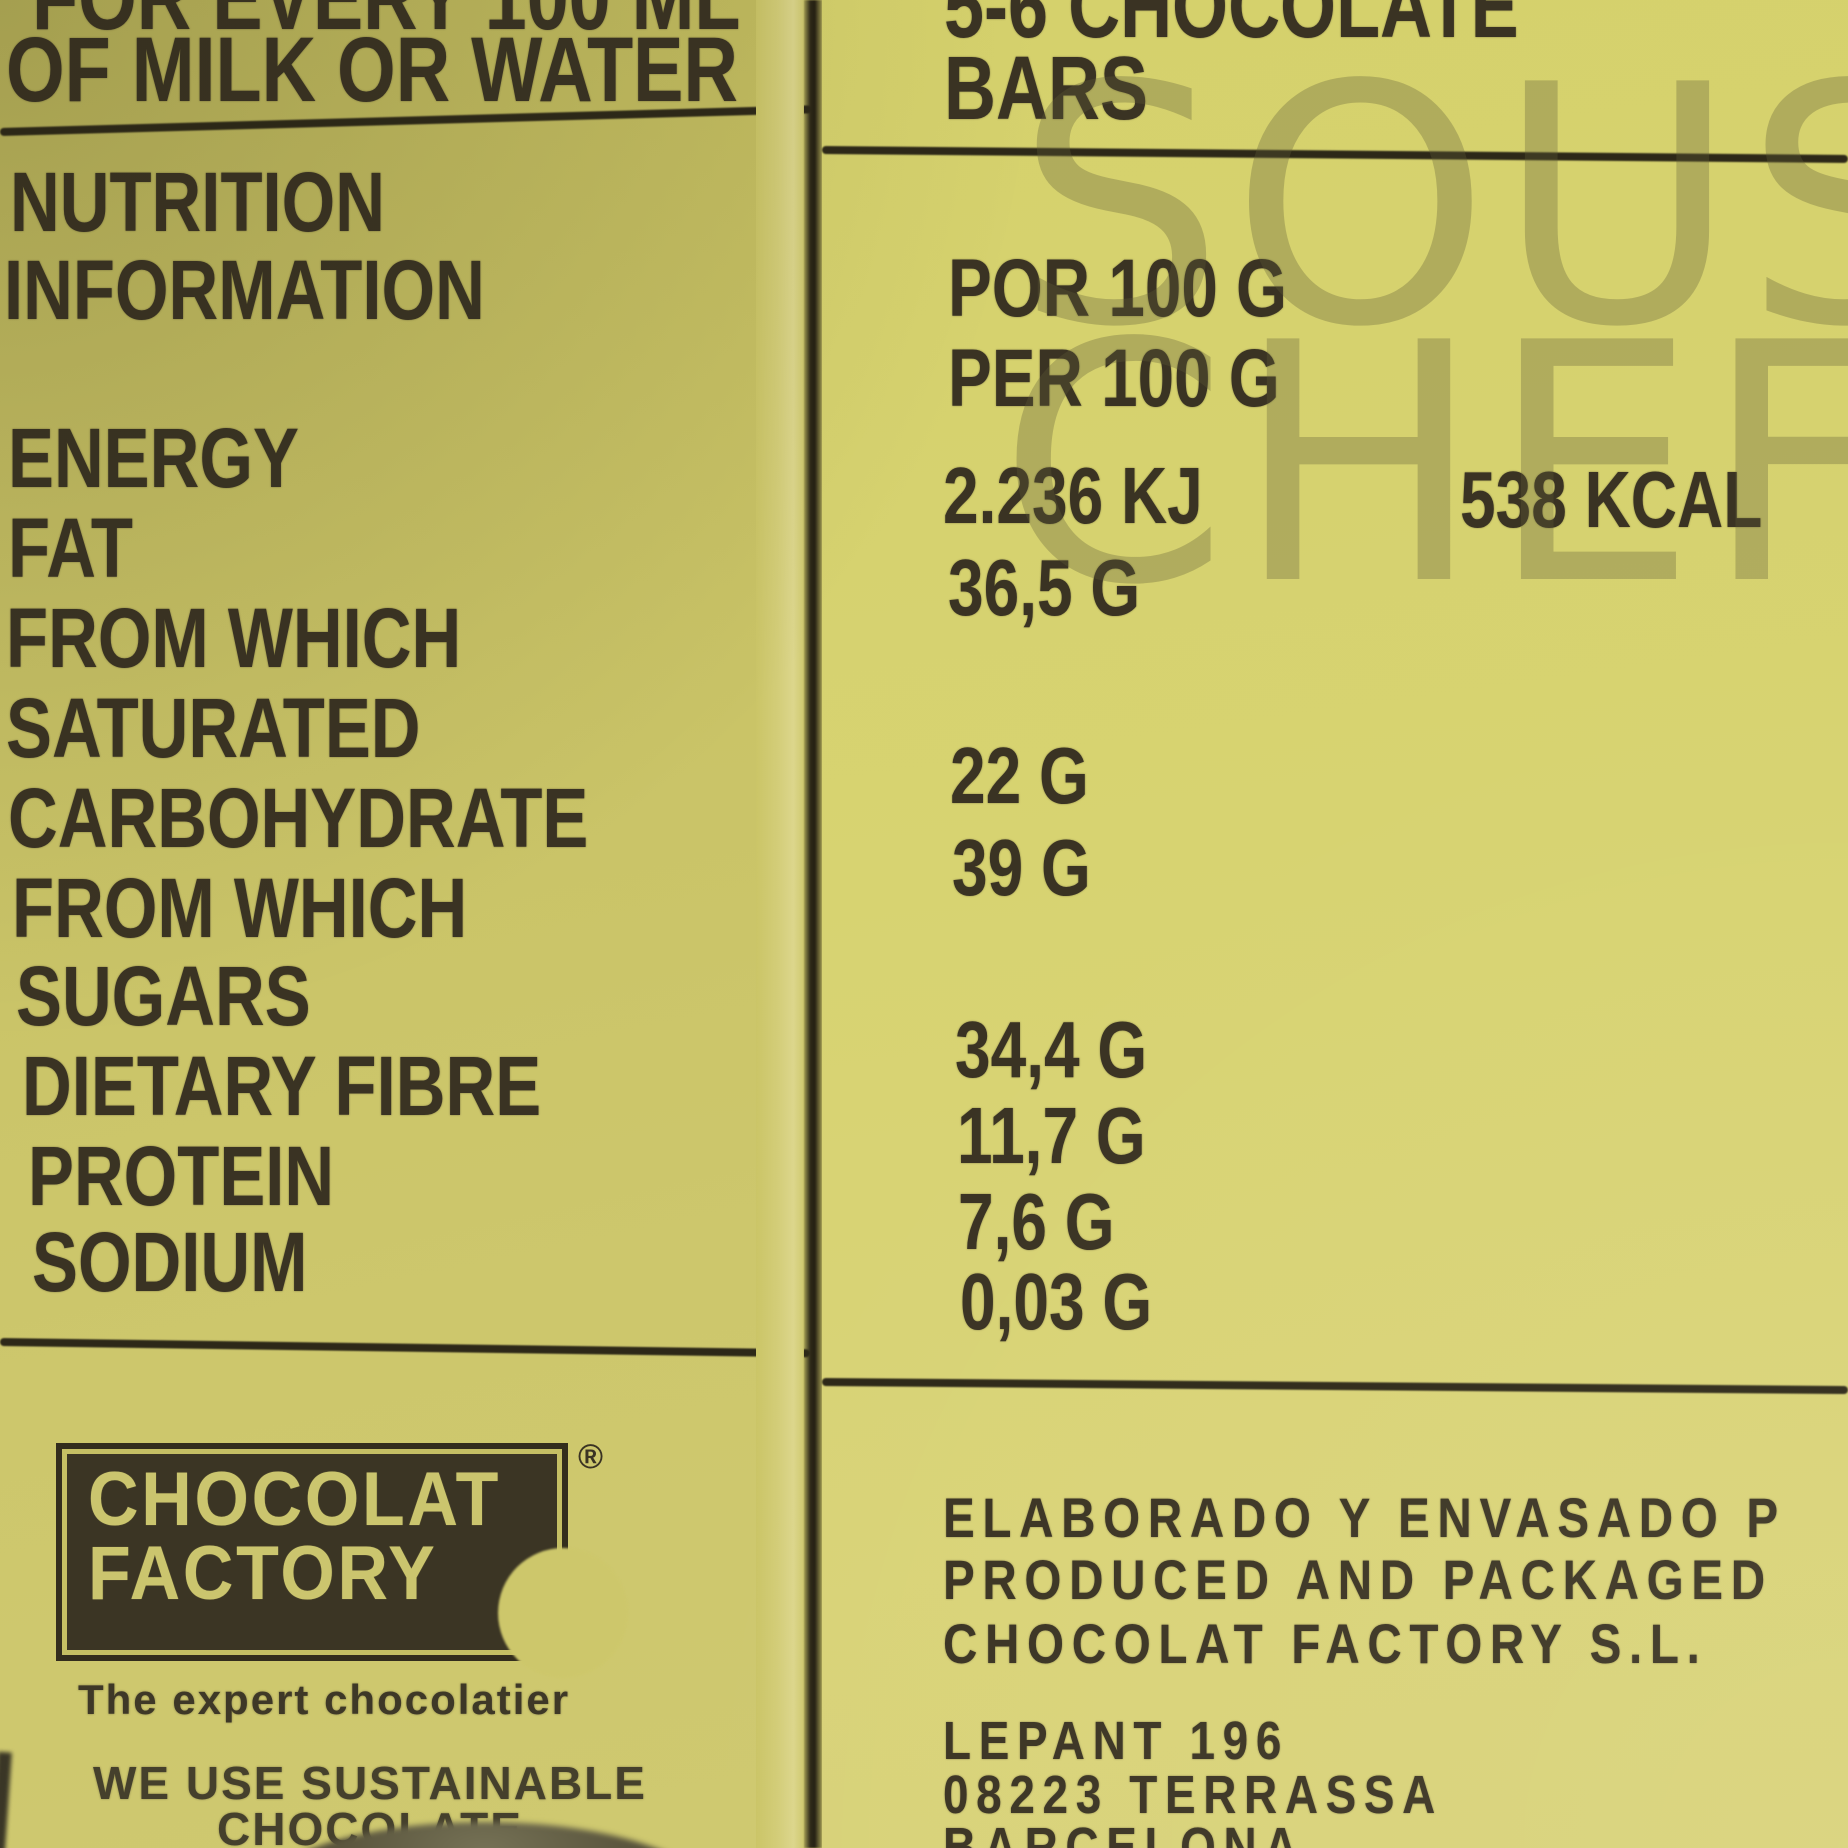  I want to click on nutrition-heading-line-1: NUTRITION, so click(197, 202).